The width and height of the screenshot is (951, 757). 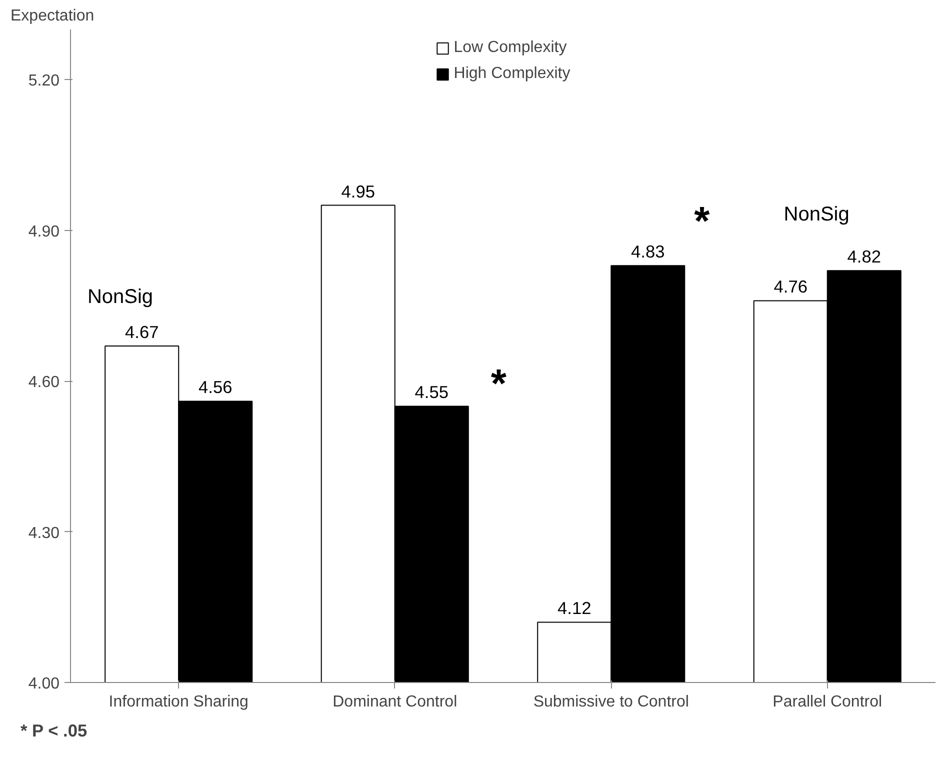 What do you see at coordinates (648, 252) in the screenshot?
I see `data-label: 4.83` at bounding box center [648, 252].